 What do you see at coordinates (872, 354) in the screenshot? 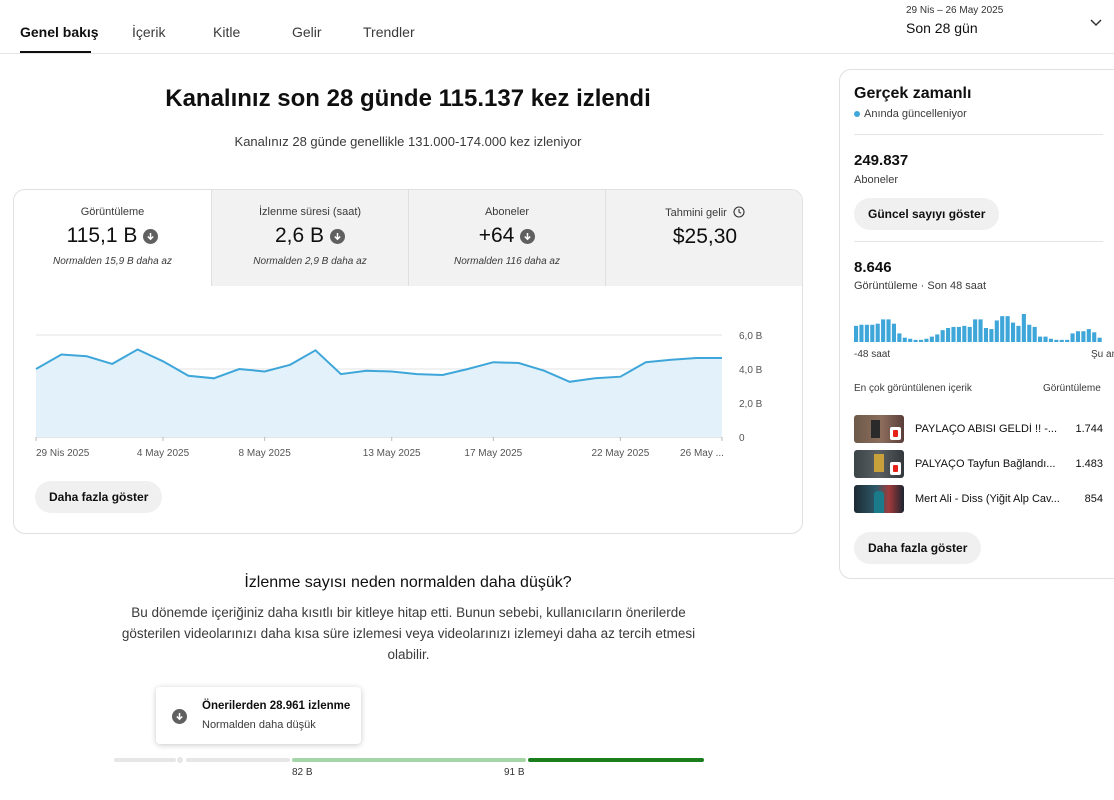
I see `axis-start-label: -48 saat` at bounding box center [872, 354].